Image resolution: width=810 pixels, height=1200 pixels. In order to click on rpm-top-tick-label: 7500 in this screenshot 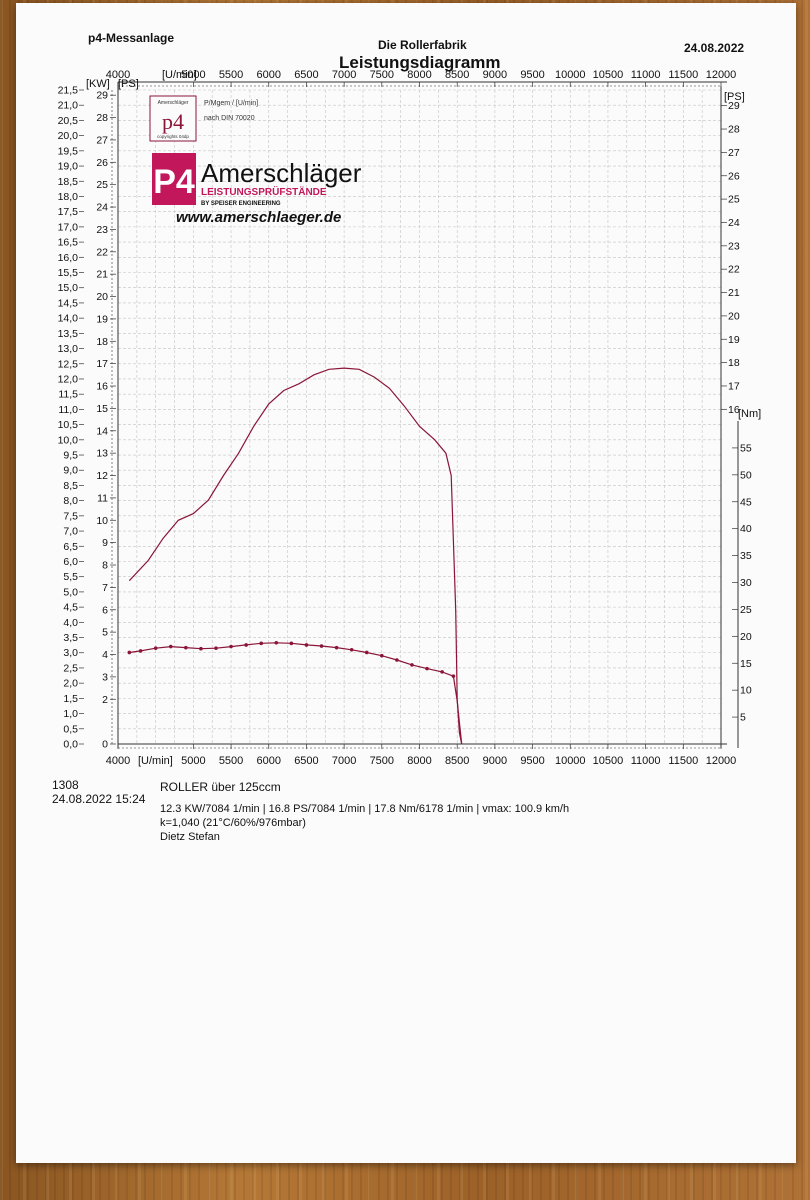, I will do `click(382, 75)`.